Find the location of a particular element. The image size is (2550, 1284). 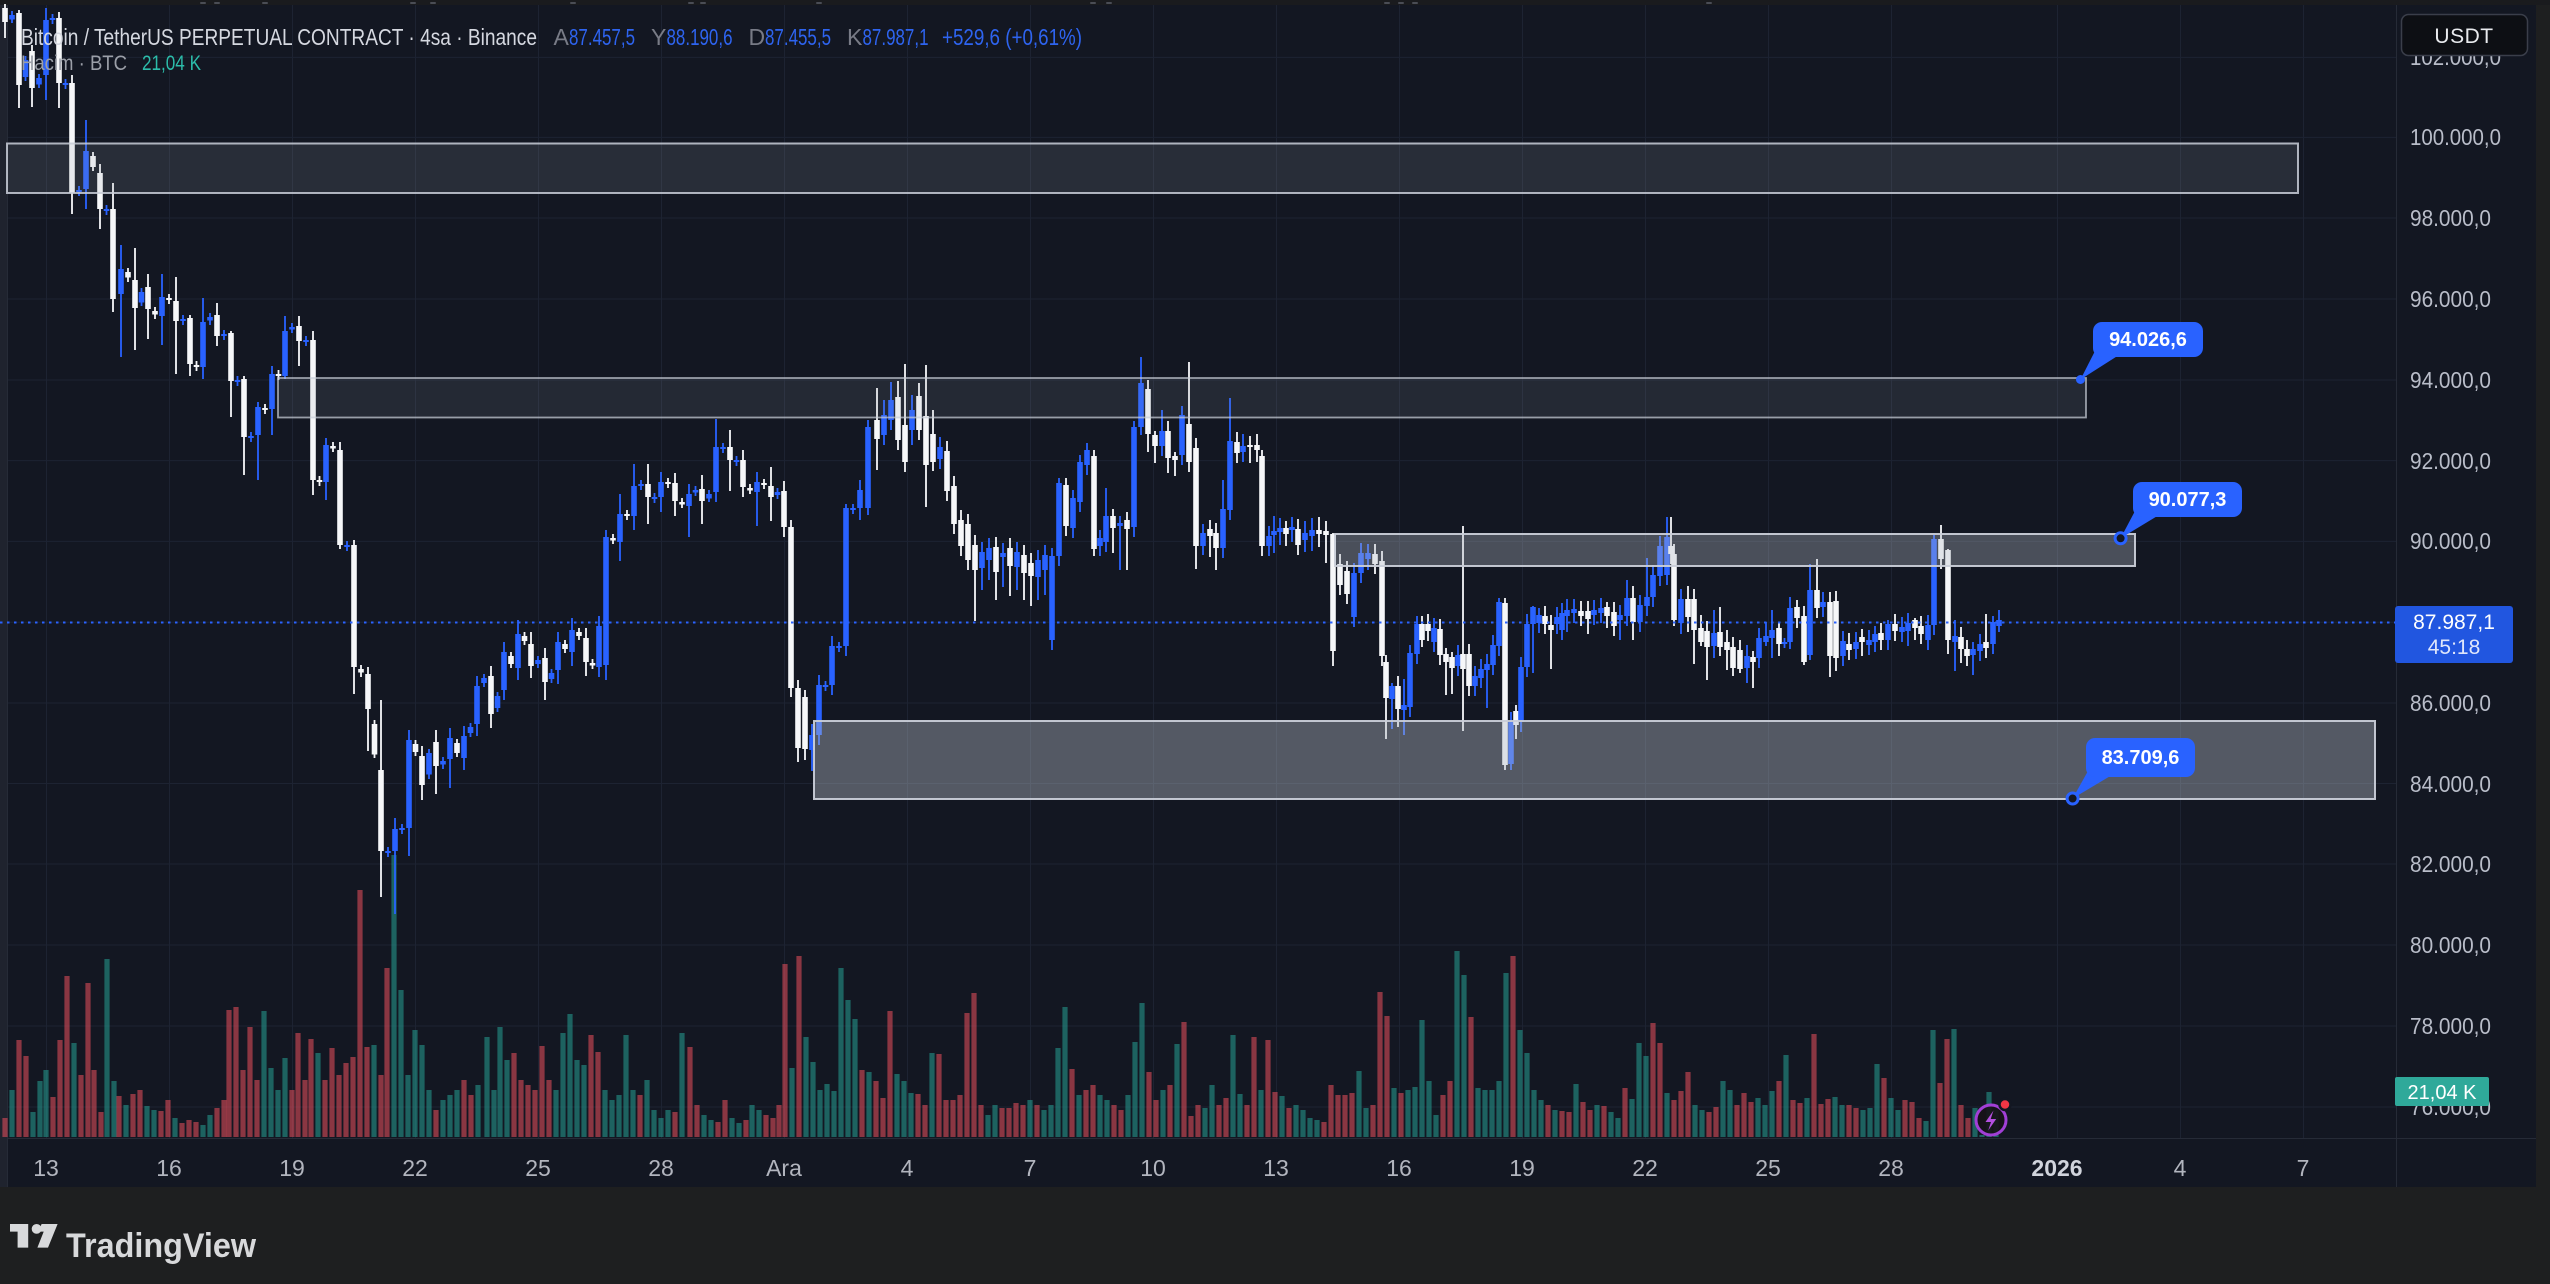

svg-text: 94.026,6 is located at coordinates (2148, 340).